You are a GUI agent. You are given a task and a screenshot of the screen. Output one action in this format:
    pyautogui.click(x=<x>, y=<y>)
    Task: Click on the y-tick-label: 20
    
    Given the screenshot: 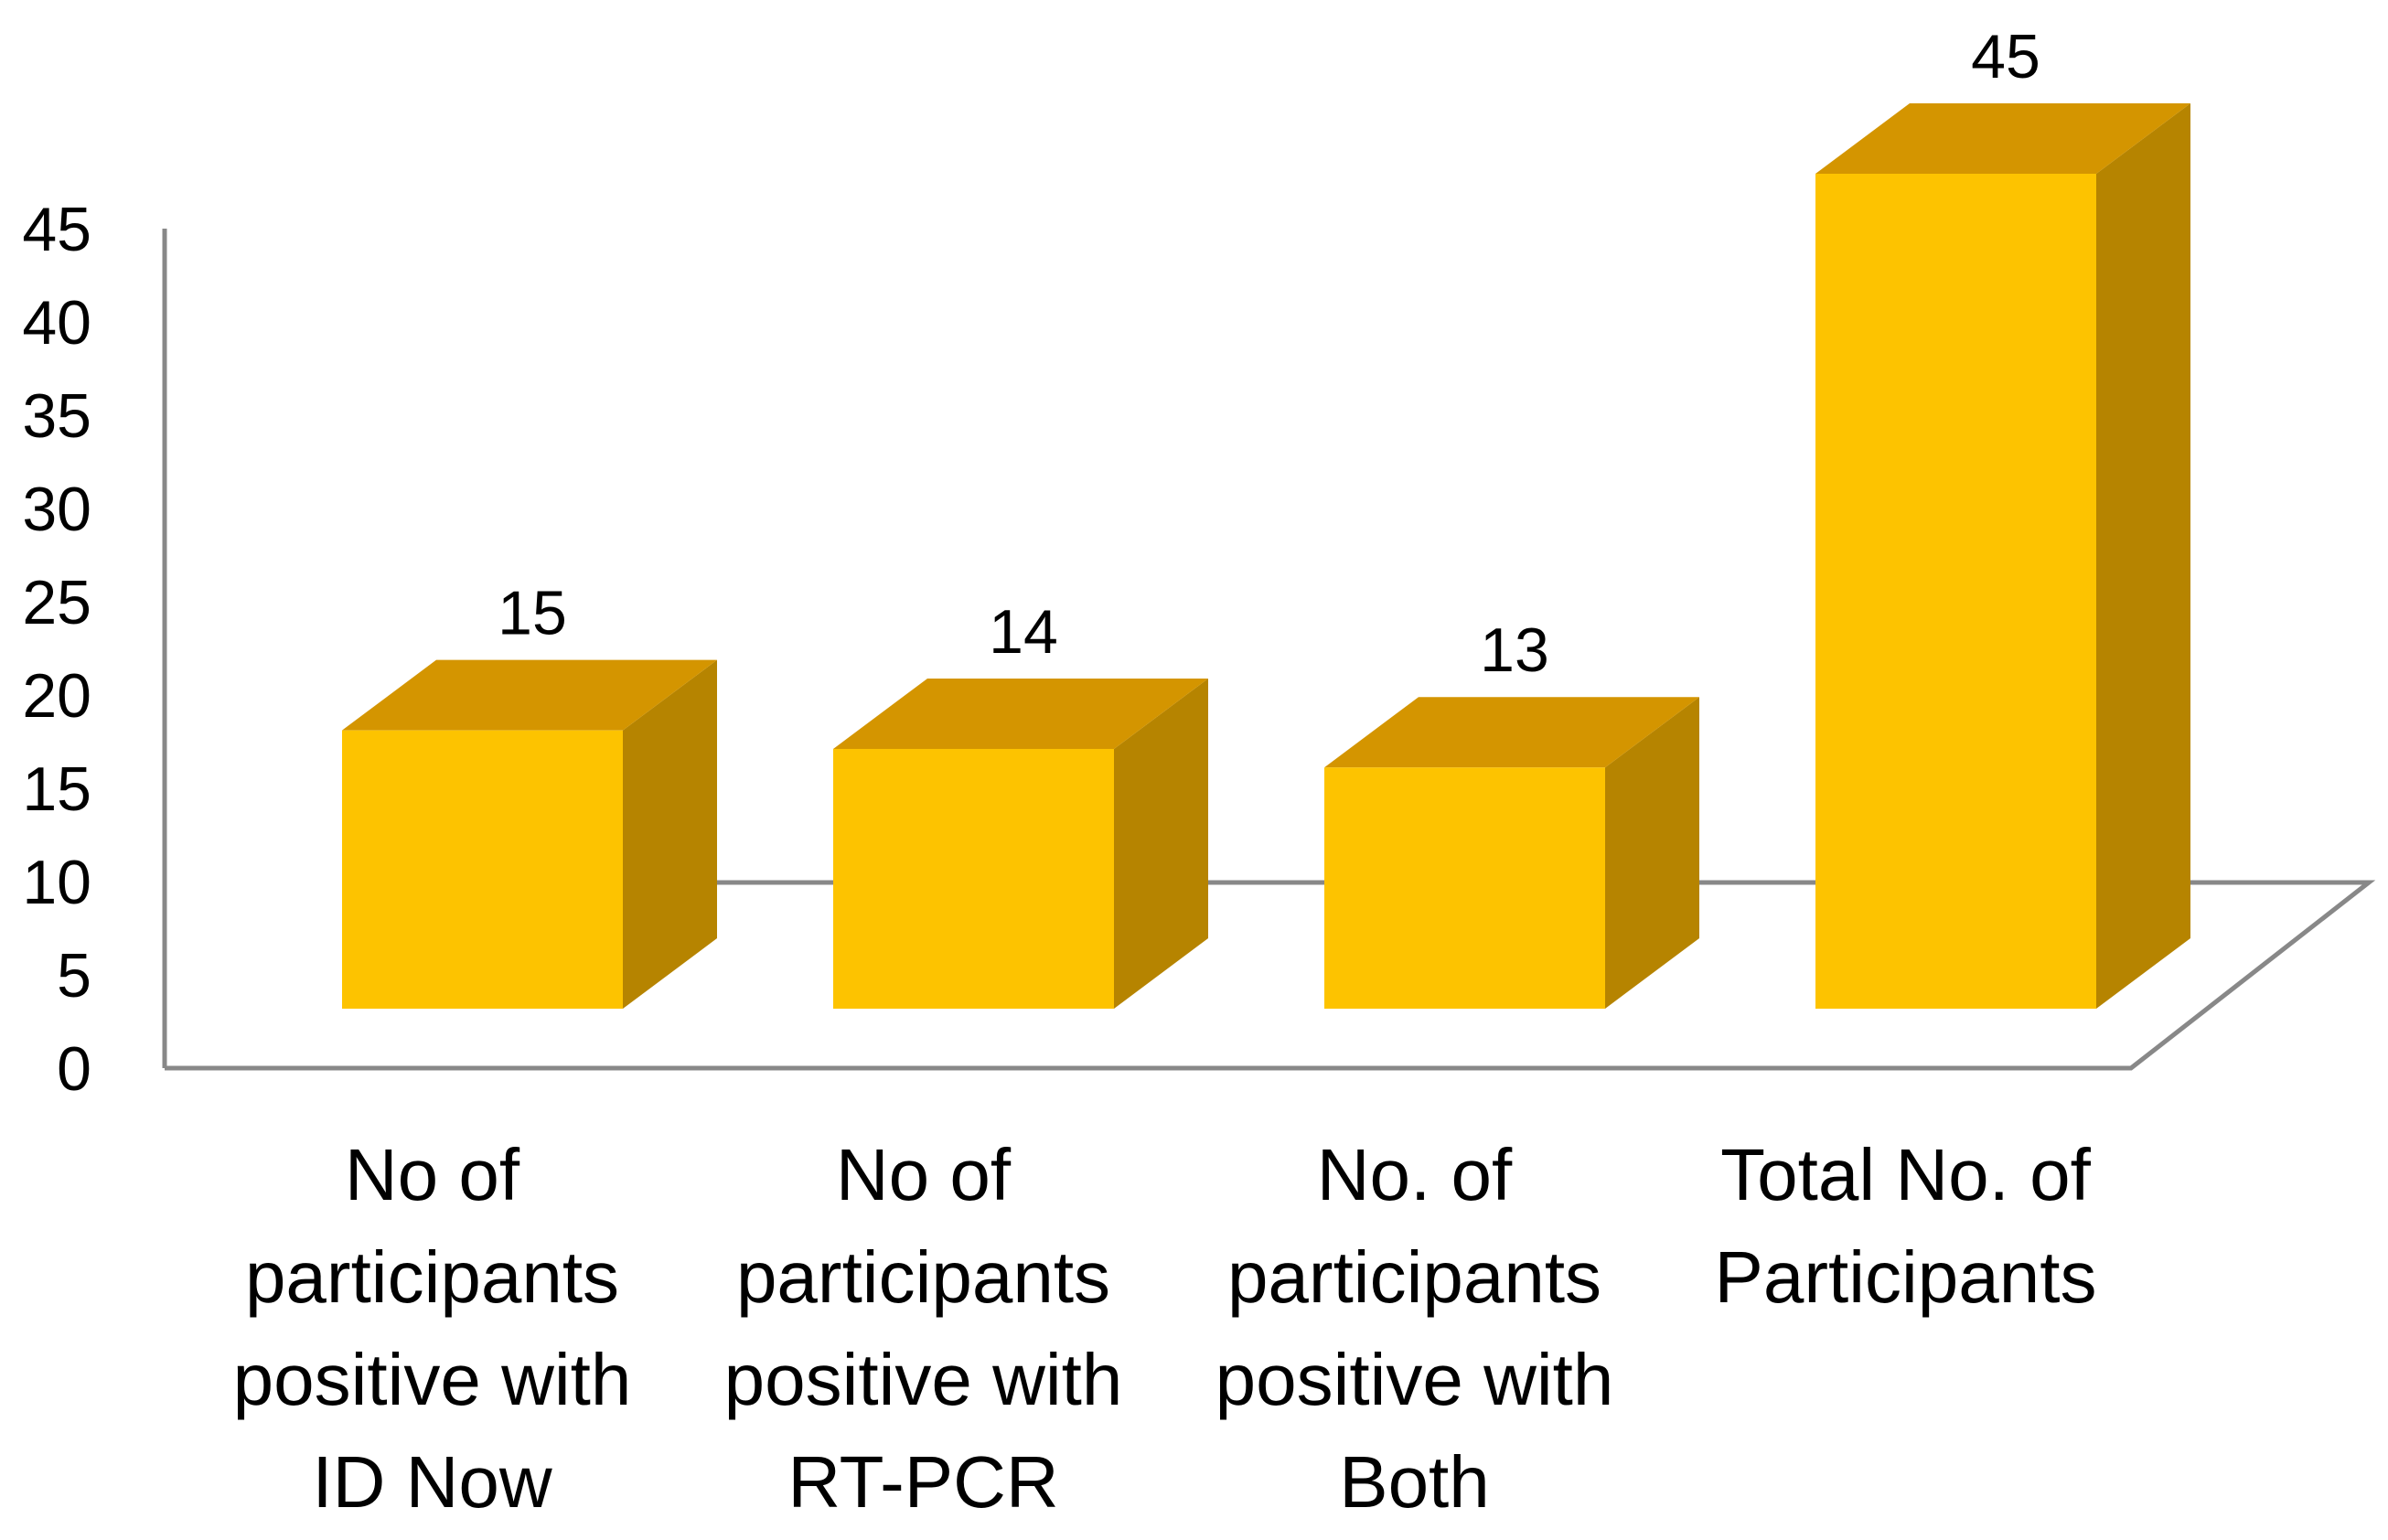 What is the action you would take?
    pyautogui.click(x=56, y=696)
    